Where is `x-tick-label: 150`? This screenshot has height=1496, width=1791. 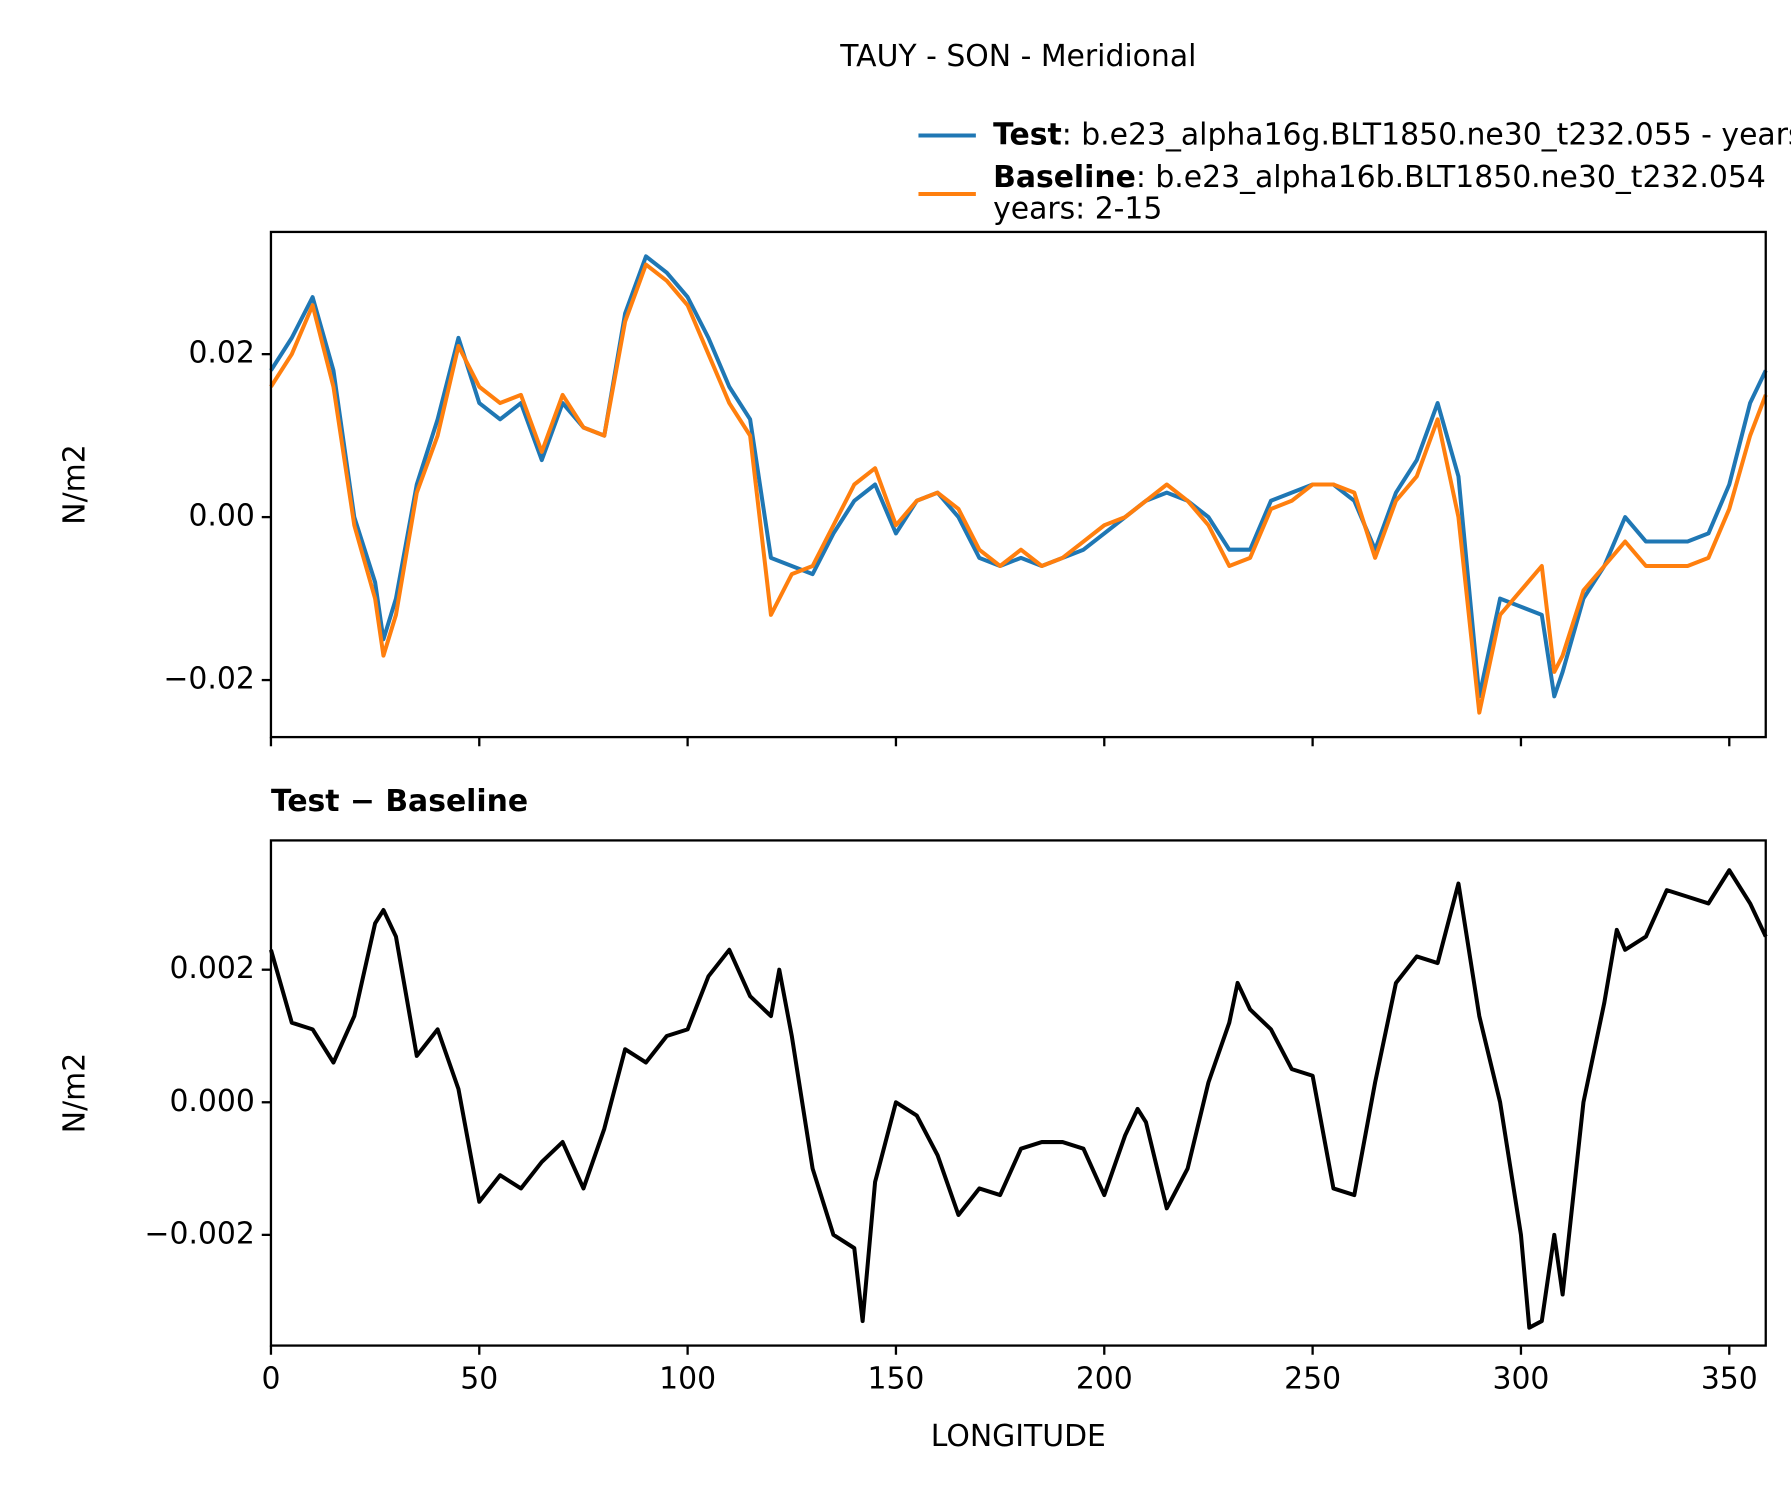 x-tick-label: 150 is located at coordinates (895, 1379).